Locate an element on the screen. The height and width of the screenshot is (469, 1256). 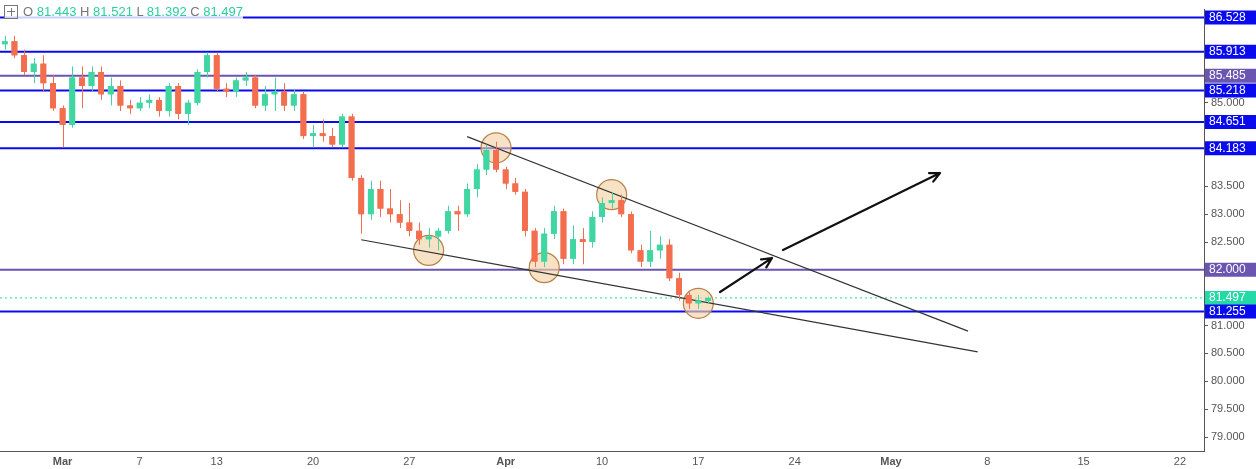
ref-line-label: 85.485 is located at coordinates (1228, 74).